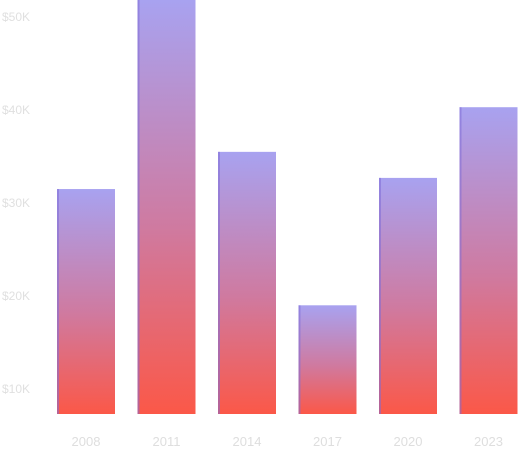 The image size is (518, 450). I want to click on y-tick-label: $40K, so click(16, 110).